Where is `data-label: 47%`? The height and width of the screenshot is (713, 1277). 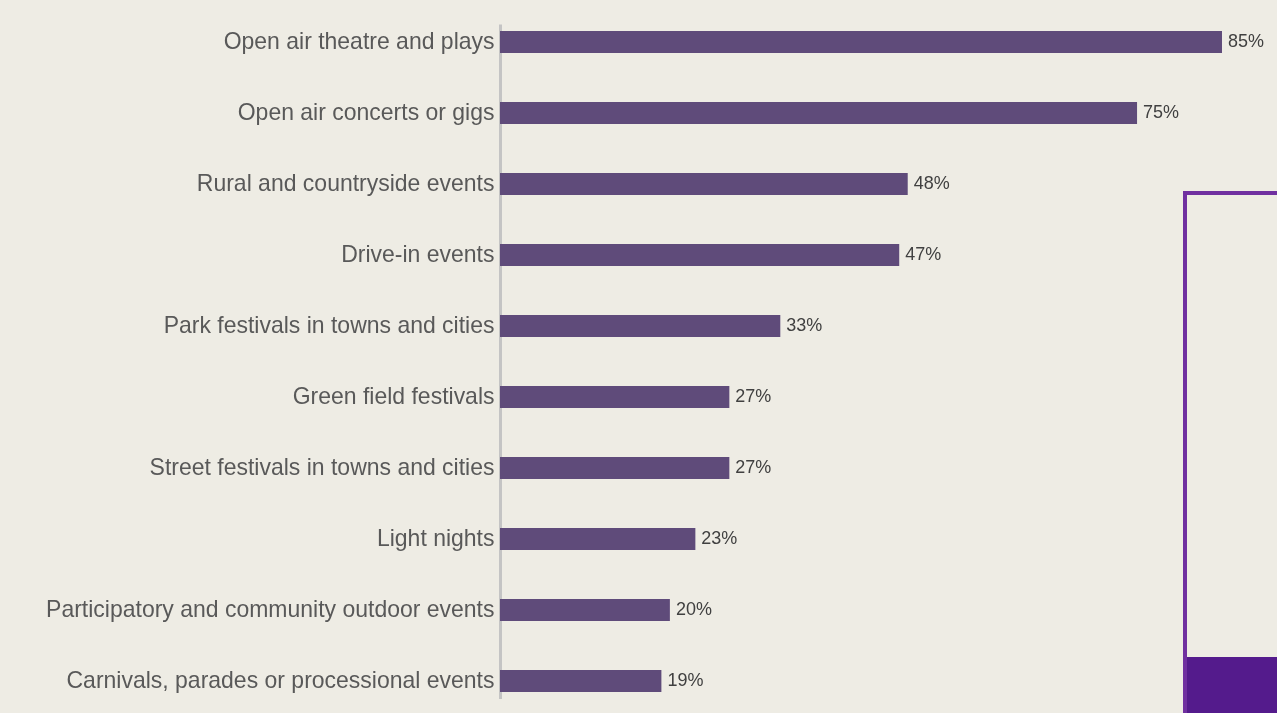 data-label: 47% is located at coordinates (923, 254).